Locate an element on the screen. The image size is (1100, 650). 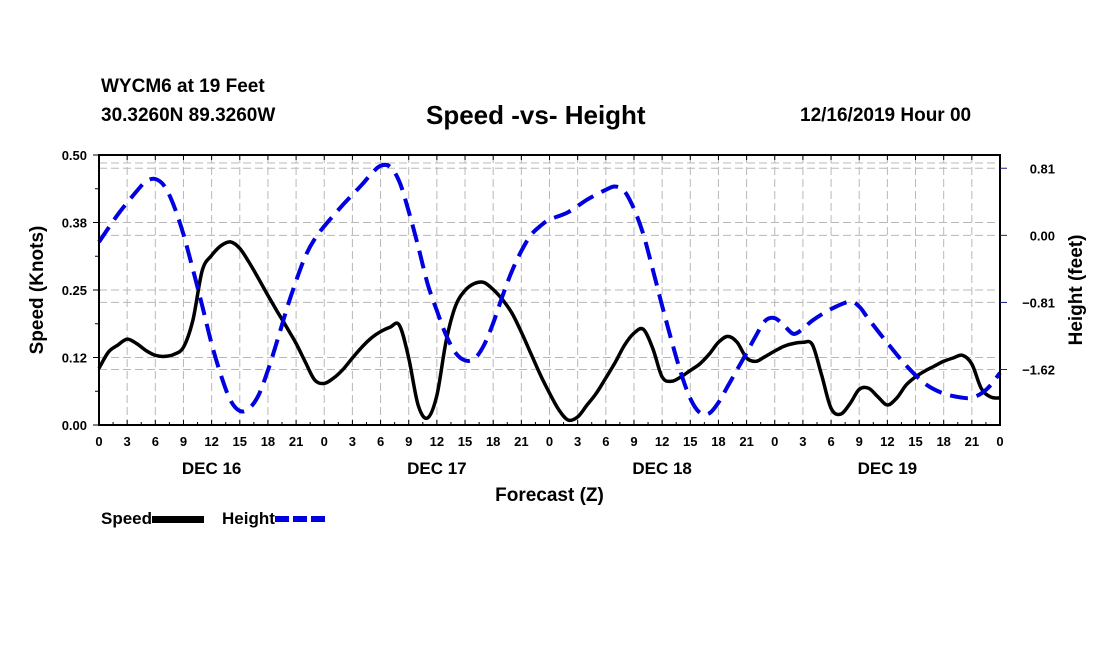
y-tick-label: 0.00 is located at coordinates (74, 425).